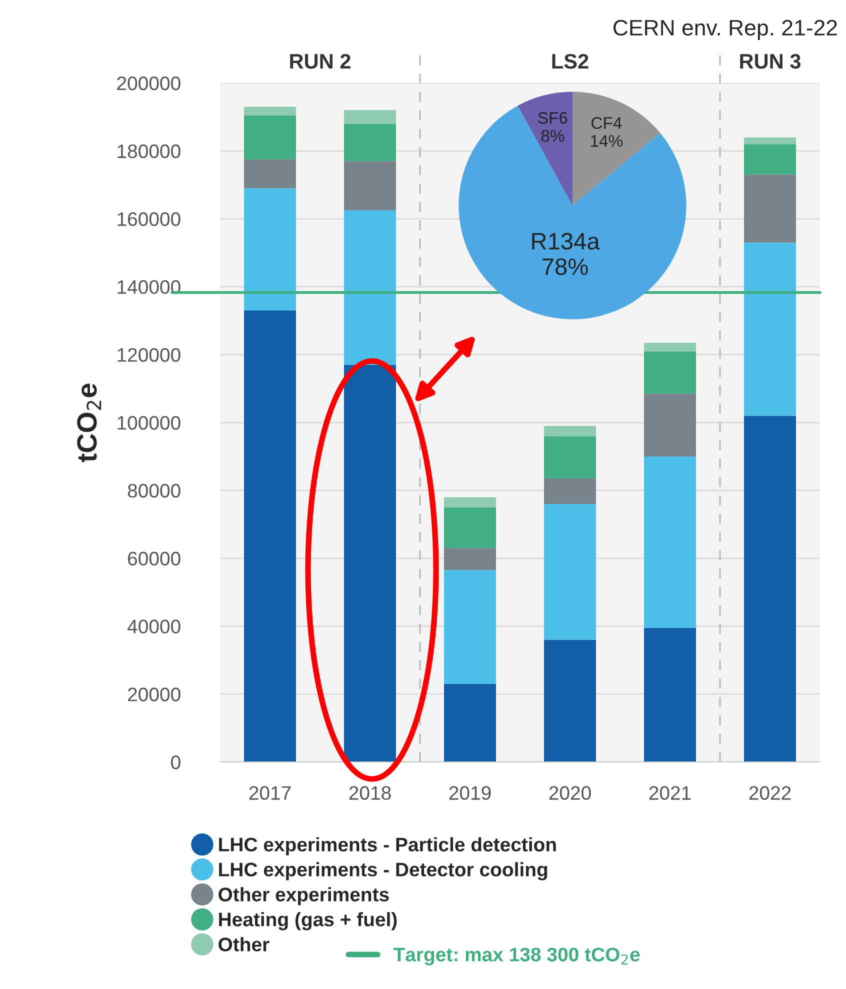 This screenshot has width=846, height=989. Describe the element at coordinates (244, 944) in the screenshot. I see `legend-label: Other` at that location.